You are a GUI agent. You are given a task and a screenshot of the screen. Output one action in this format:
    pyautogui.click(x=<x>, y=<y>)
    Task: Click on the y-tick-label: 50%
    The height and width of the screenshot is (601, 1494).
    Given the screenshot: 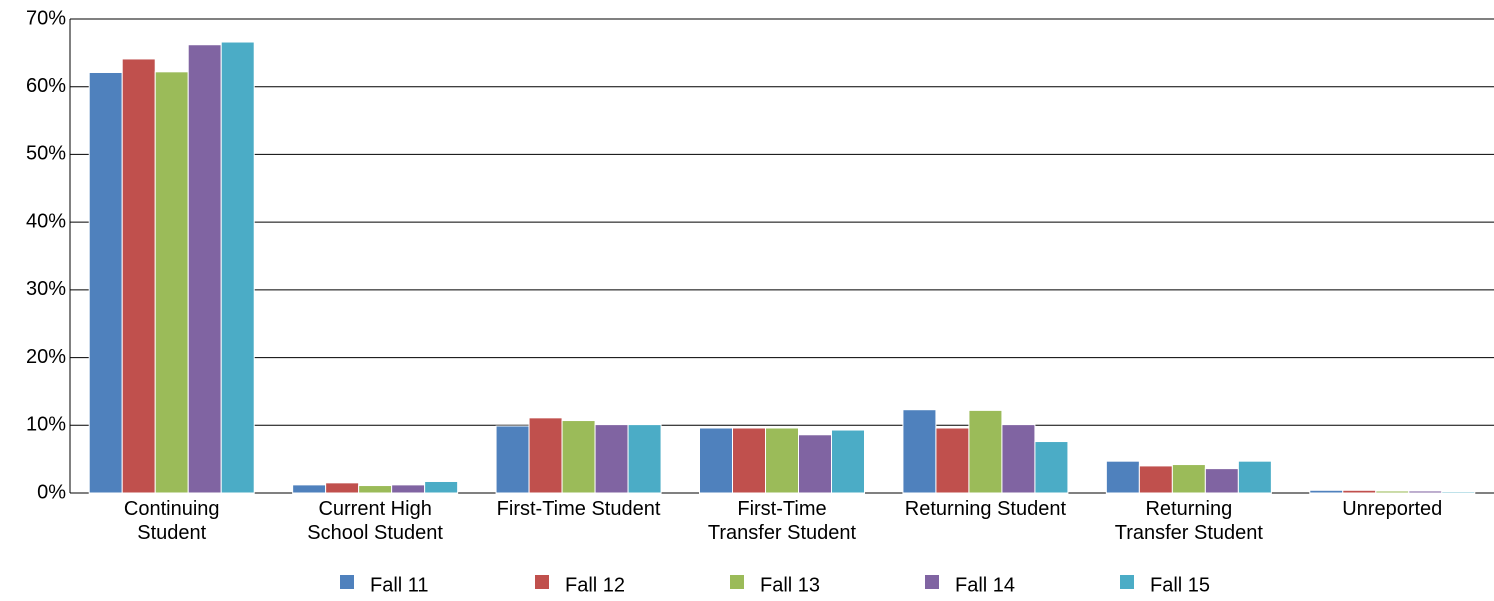 What is the action you would take?
    pyautogui.click(x=46, y=154)
    